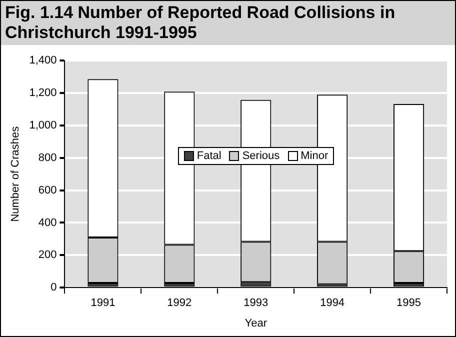 This screenshot has height=337, width=456. Describe the element at coordinates (47, 222) in the screenshot. I see `y-tick-label: 400` at that location.